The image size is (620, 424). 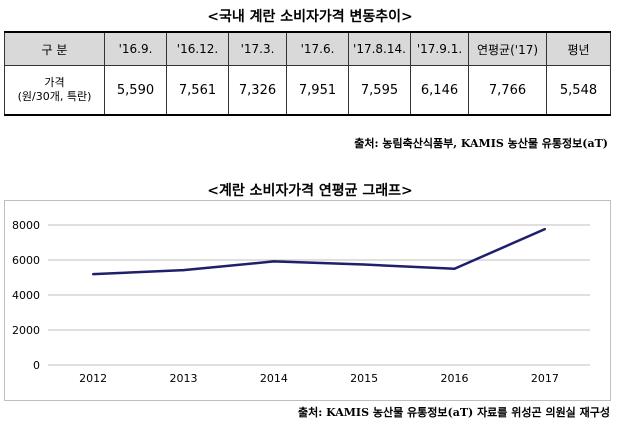 What do you see at coordinates (26, 295) in the screenshot?
I see `y-tick-label: 4000` at bounding box center [26, 295].